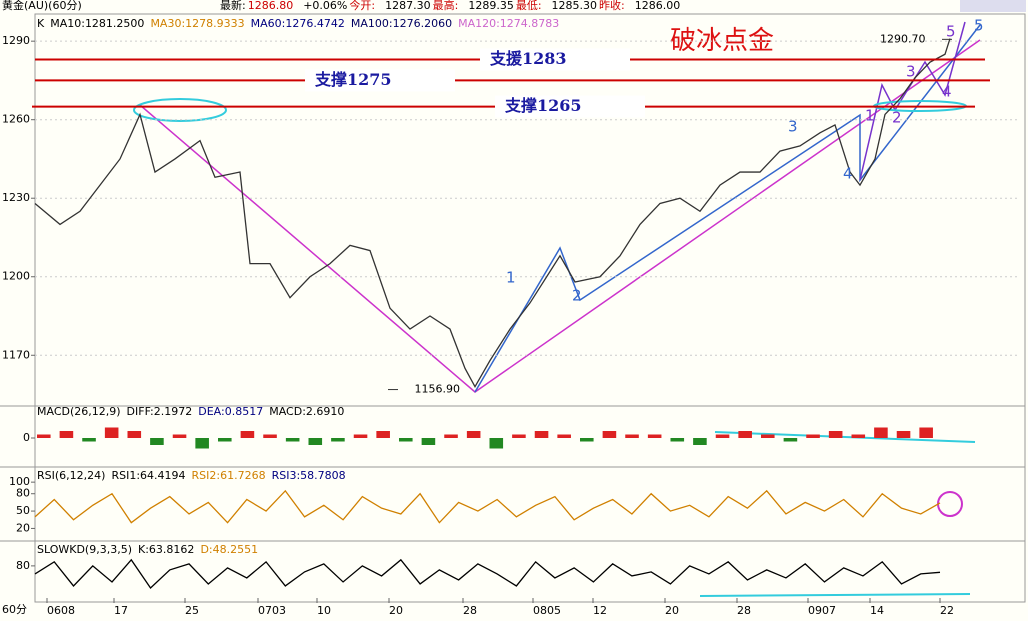  I want to click on quote-item: 1285.30, so click(575, 6).